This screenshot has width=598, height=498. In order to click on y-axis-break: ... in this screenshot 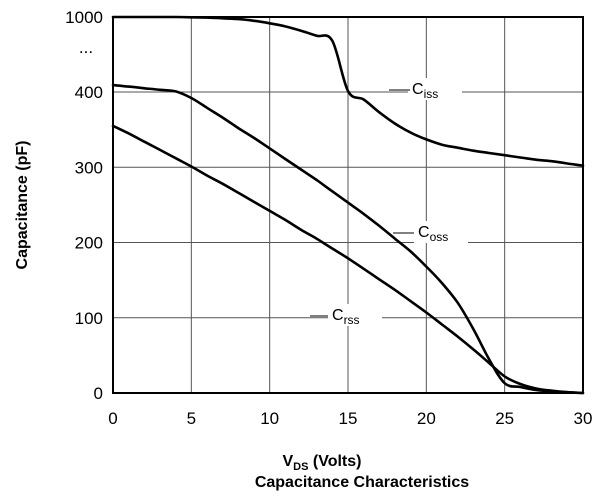, I will do `click(86, 47)`.